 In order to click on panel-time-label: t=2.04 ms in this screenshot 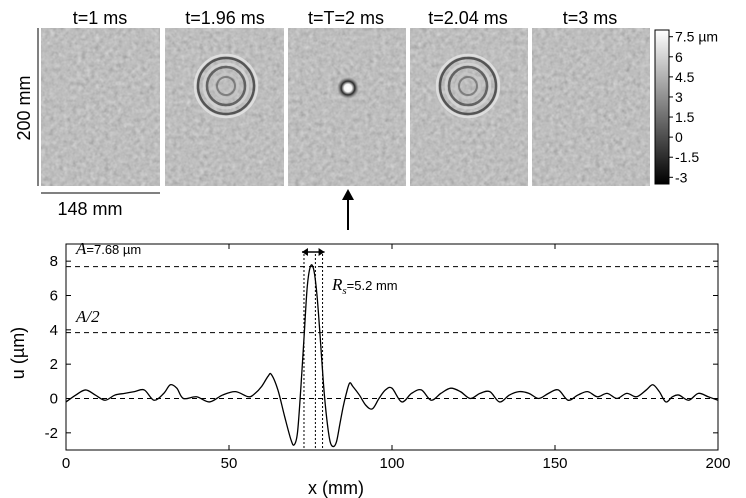, I will do `click(468, 18)`.